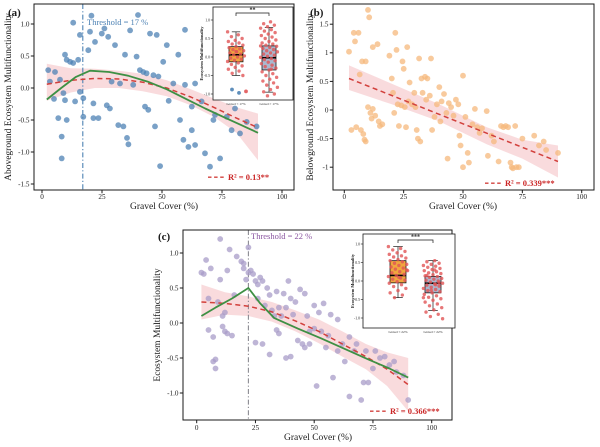 The image size is (600, 447). Describe the element at coordinates (581, 197) in the screenshot. I see `x-tick-label: 100` at that location.